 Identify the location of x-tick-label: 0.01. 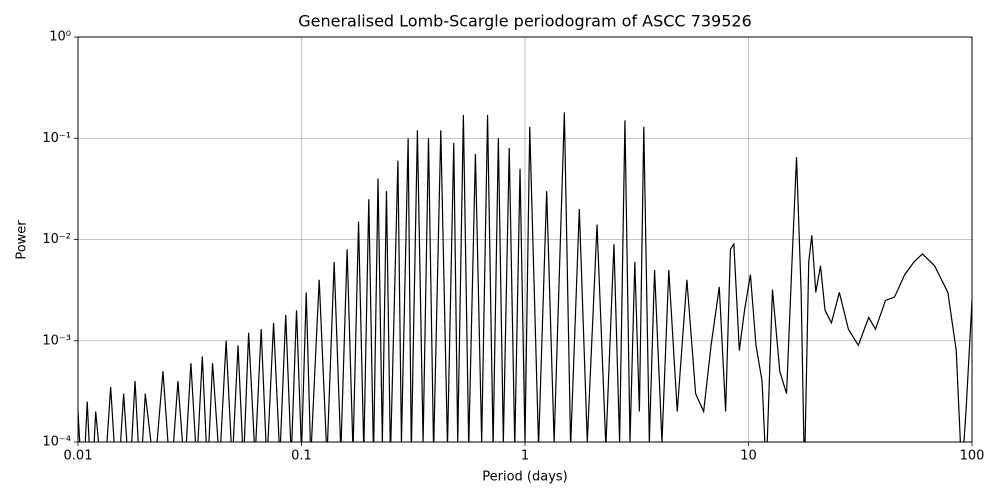
(78, 456).